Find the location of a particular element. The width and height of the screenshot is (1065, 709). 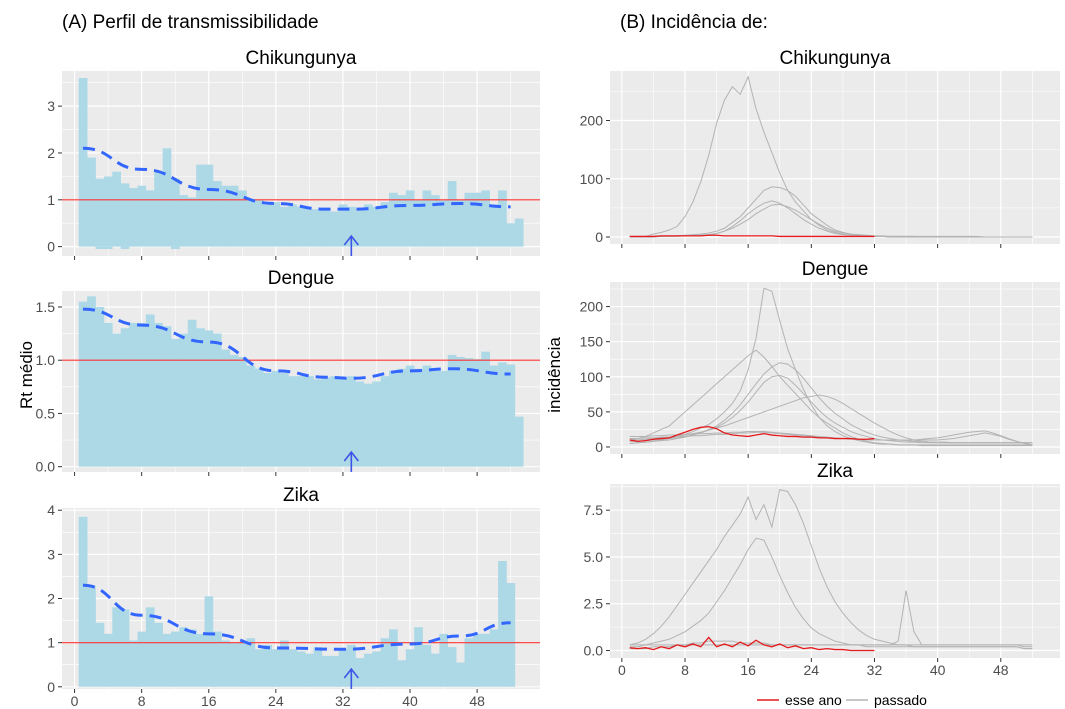

y-tick-label: 1 is located at coordinates (51, 643).